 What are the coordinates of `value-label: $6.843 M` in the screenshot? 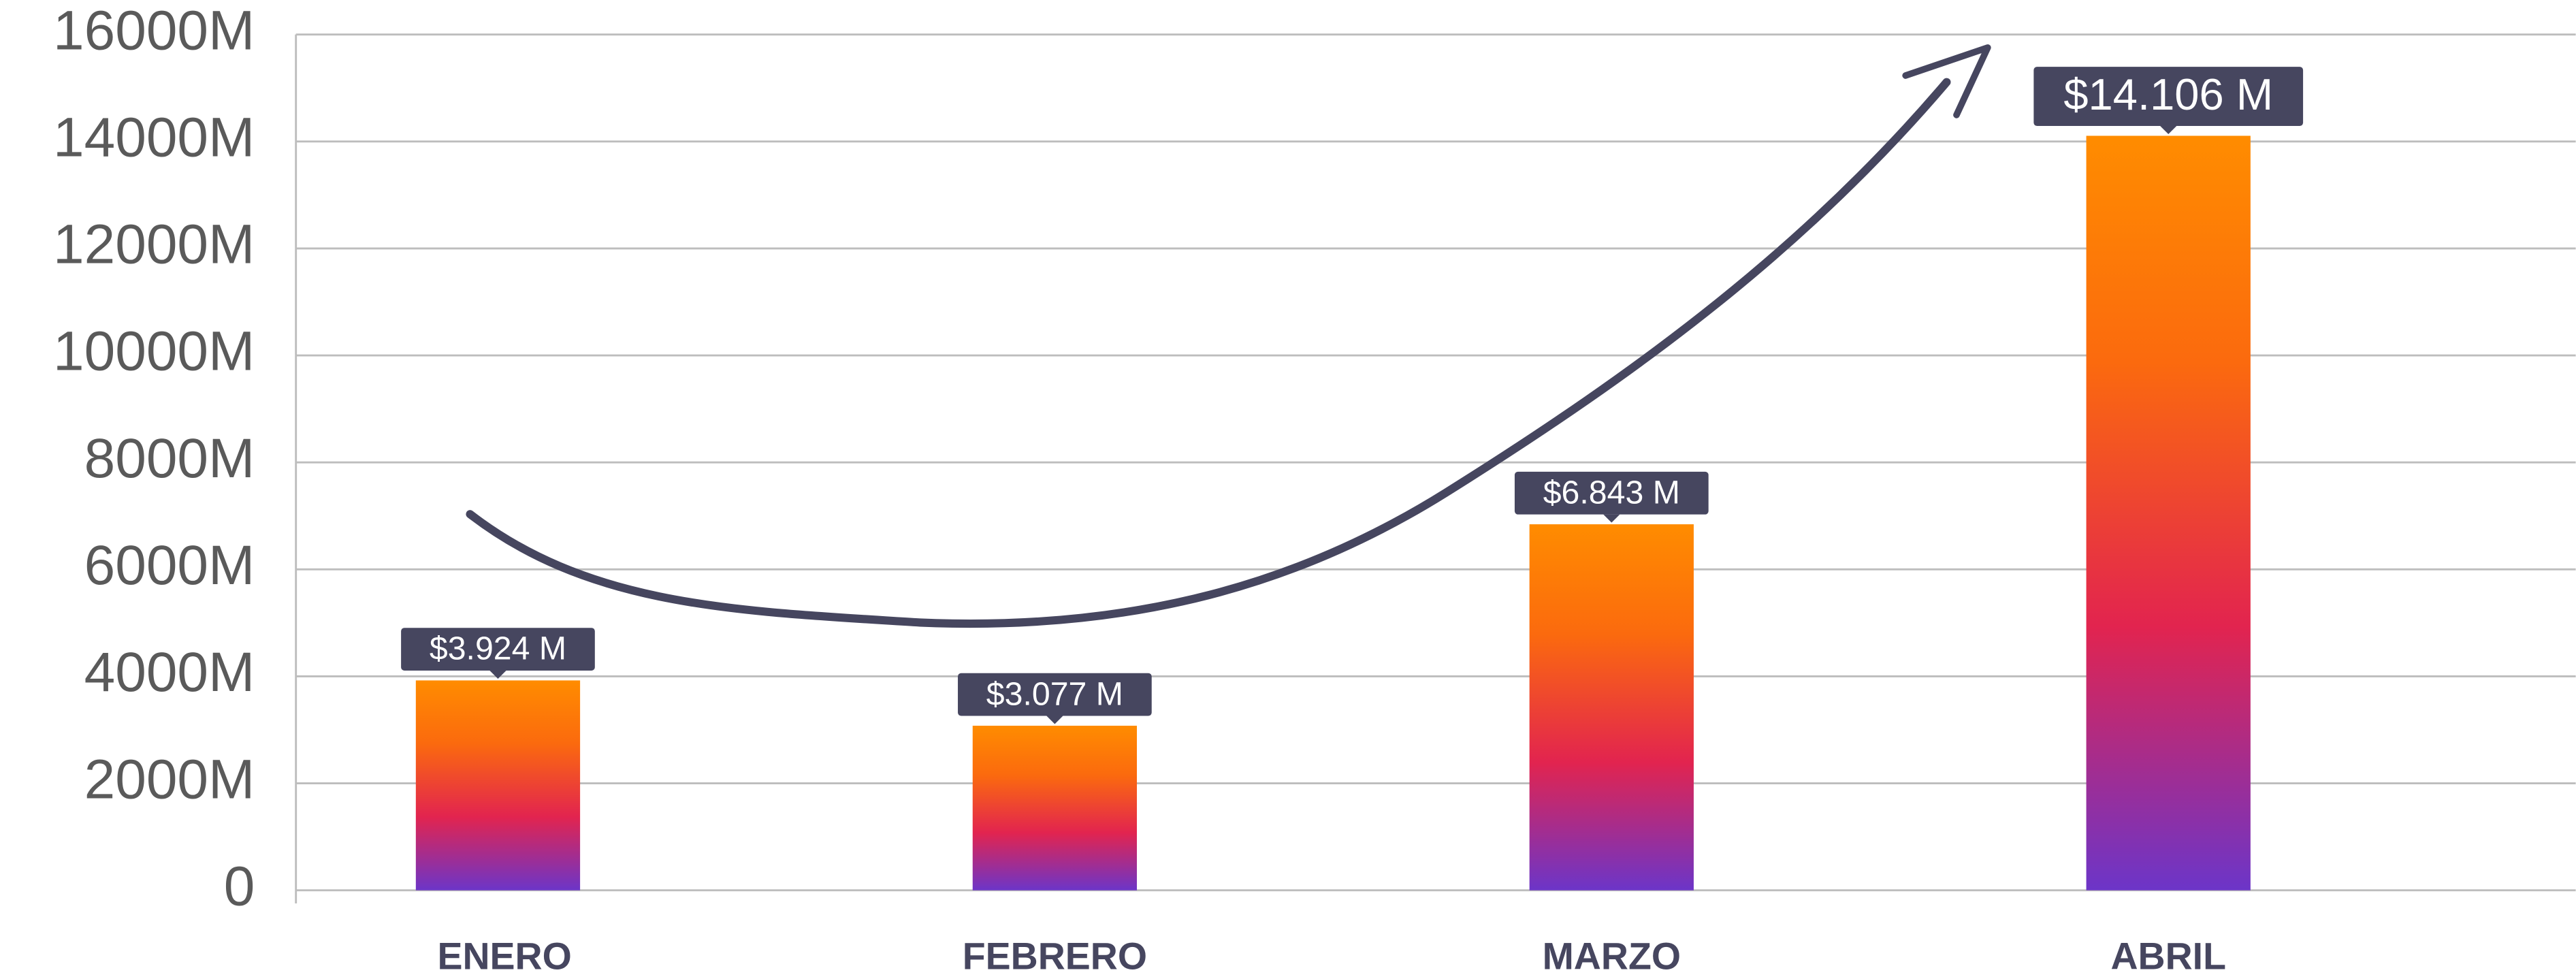 It's located at (1611, 492).